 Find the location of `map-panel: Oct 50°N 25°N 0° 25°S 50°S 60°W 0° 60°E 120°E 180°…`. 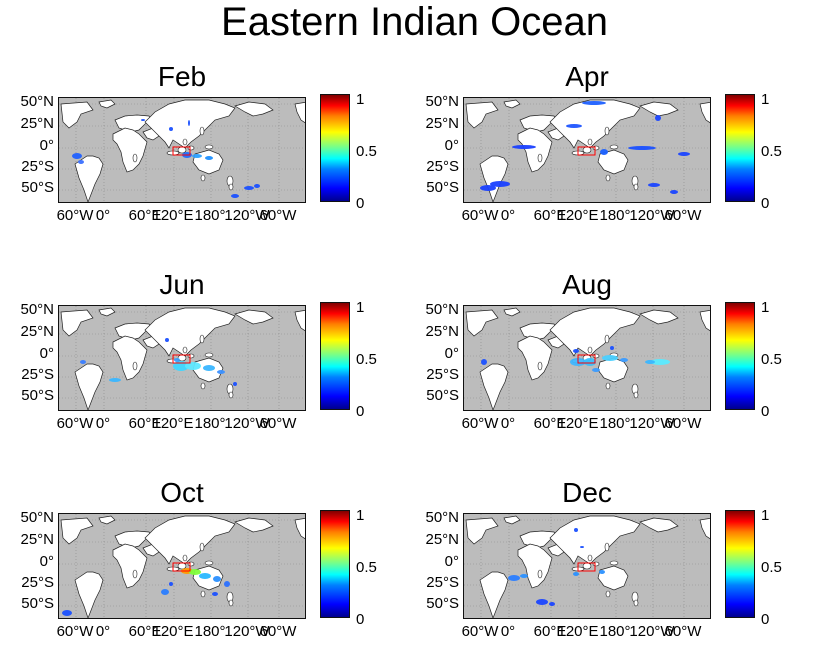

map-panel: Oct 50°N 25°N 0° 25°S 50°S 60°W 0° 60°E 120°E 180°… is located at coordinates (188, 573).